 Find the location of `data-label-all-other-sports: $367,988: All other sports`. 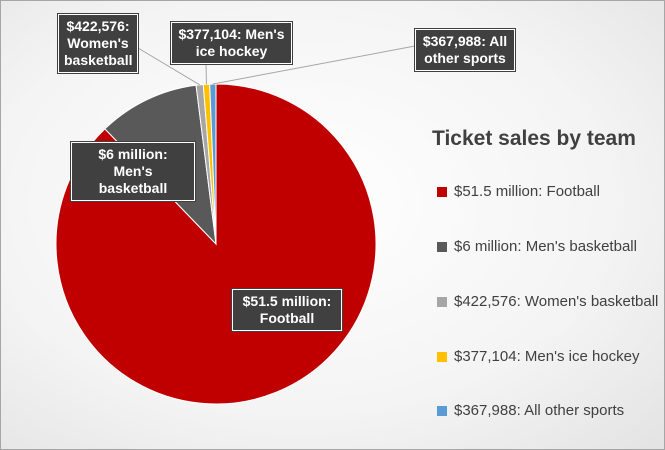

data-label-all-other-sports: $367,988: All other sports is located at coordinates (465, 50).